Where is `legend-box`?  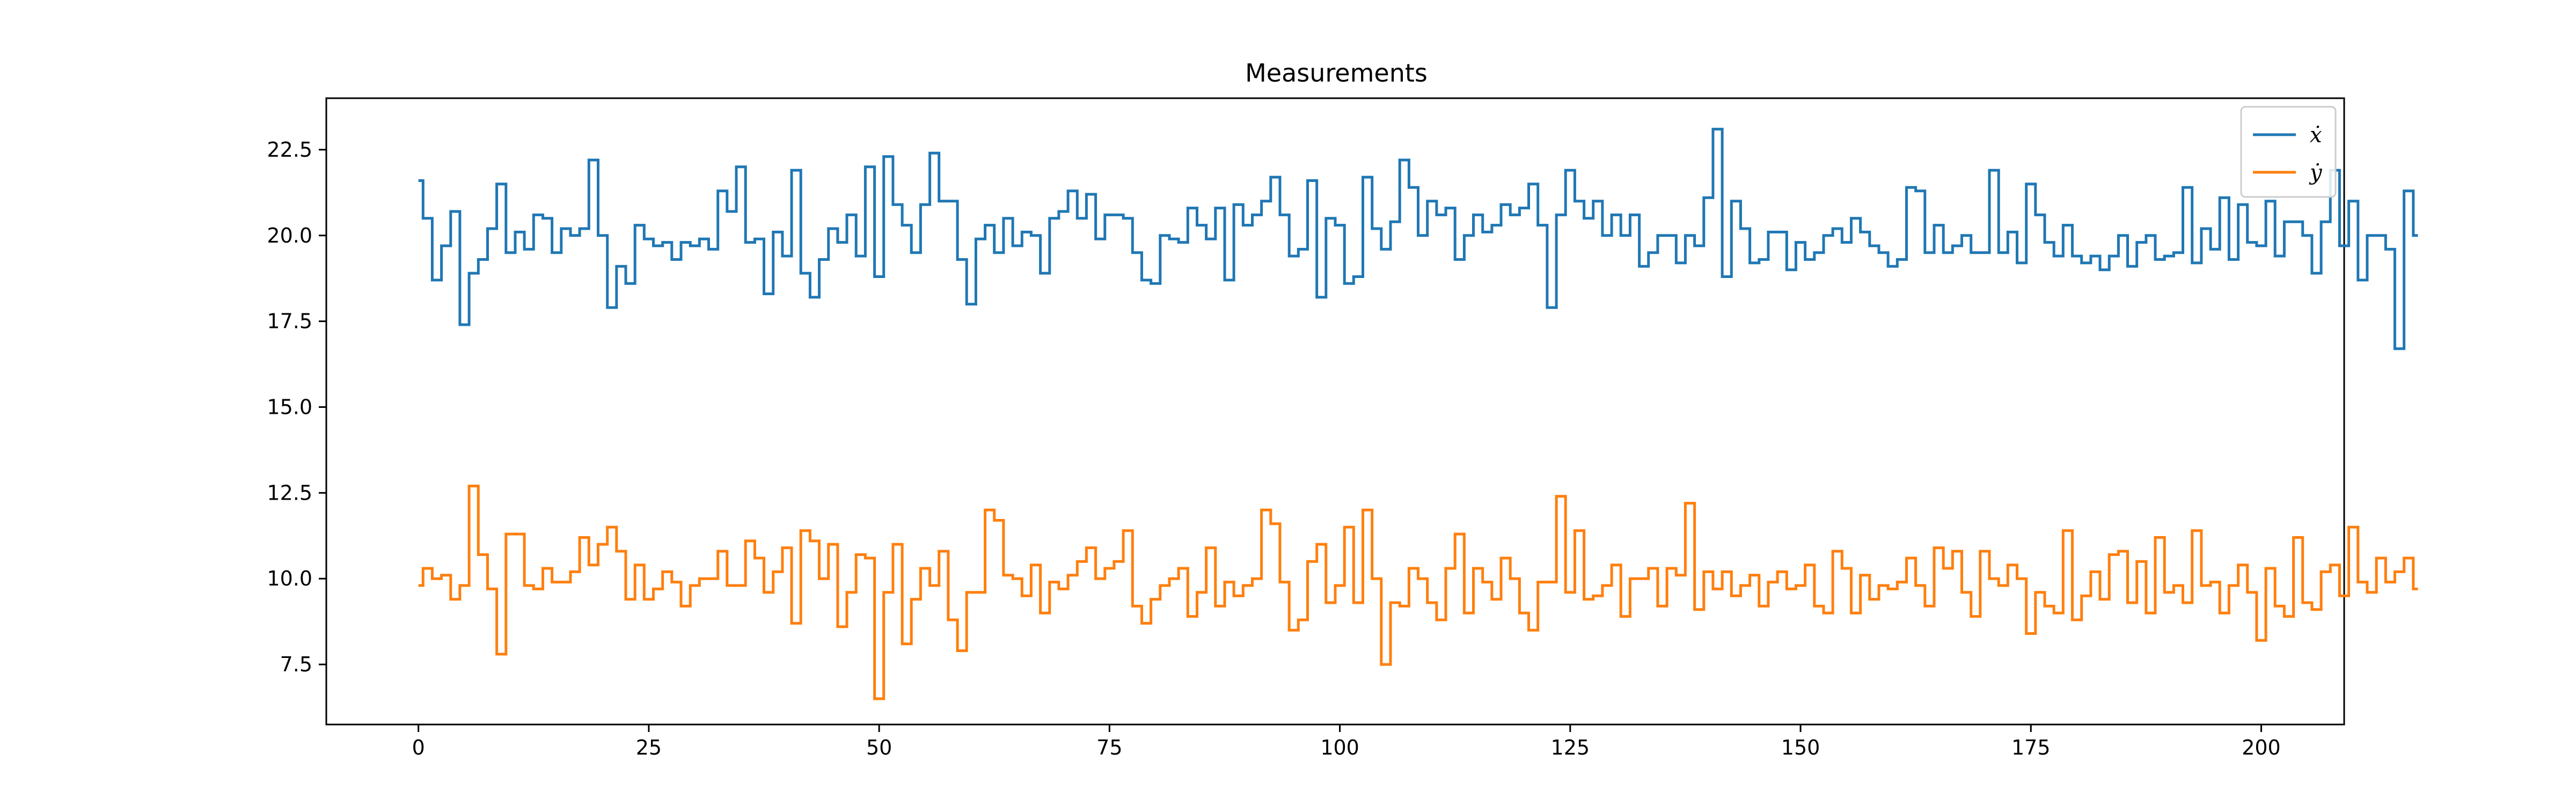
legend-box is located at coordinates (2288, 152).